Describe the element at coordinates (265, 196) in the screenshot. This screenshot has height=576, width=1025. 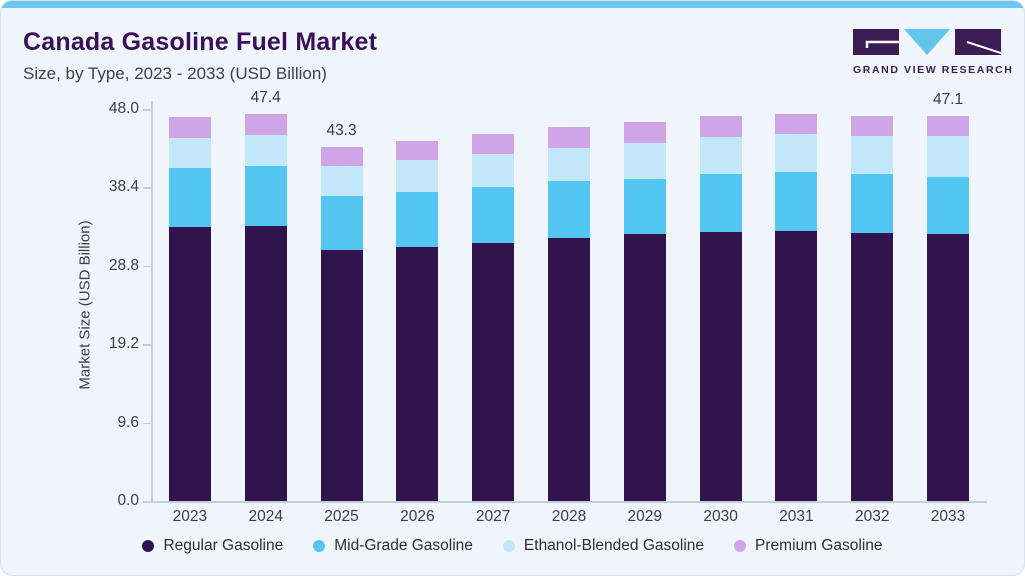
I see `bar-segment-2024-mid-grade-gasoline` at that location.